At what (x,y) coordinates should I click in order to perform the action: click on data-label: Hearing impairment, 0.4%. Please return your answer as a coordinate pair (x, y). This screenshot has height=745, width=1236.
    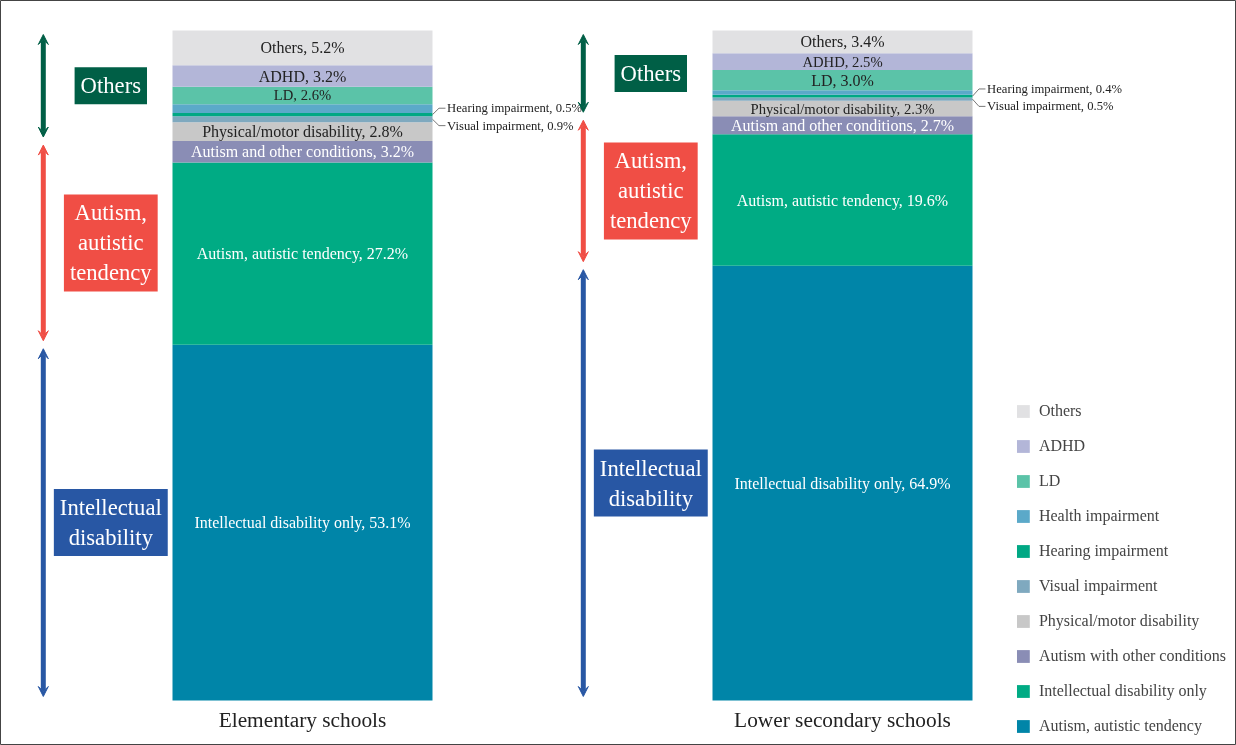
    Looking at the image, I should click on (1055, 88).